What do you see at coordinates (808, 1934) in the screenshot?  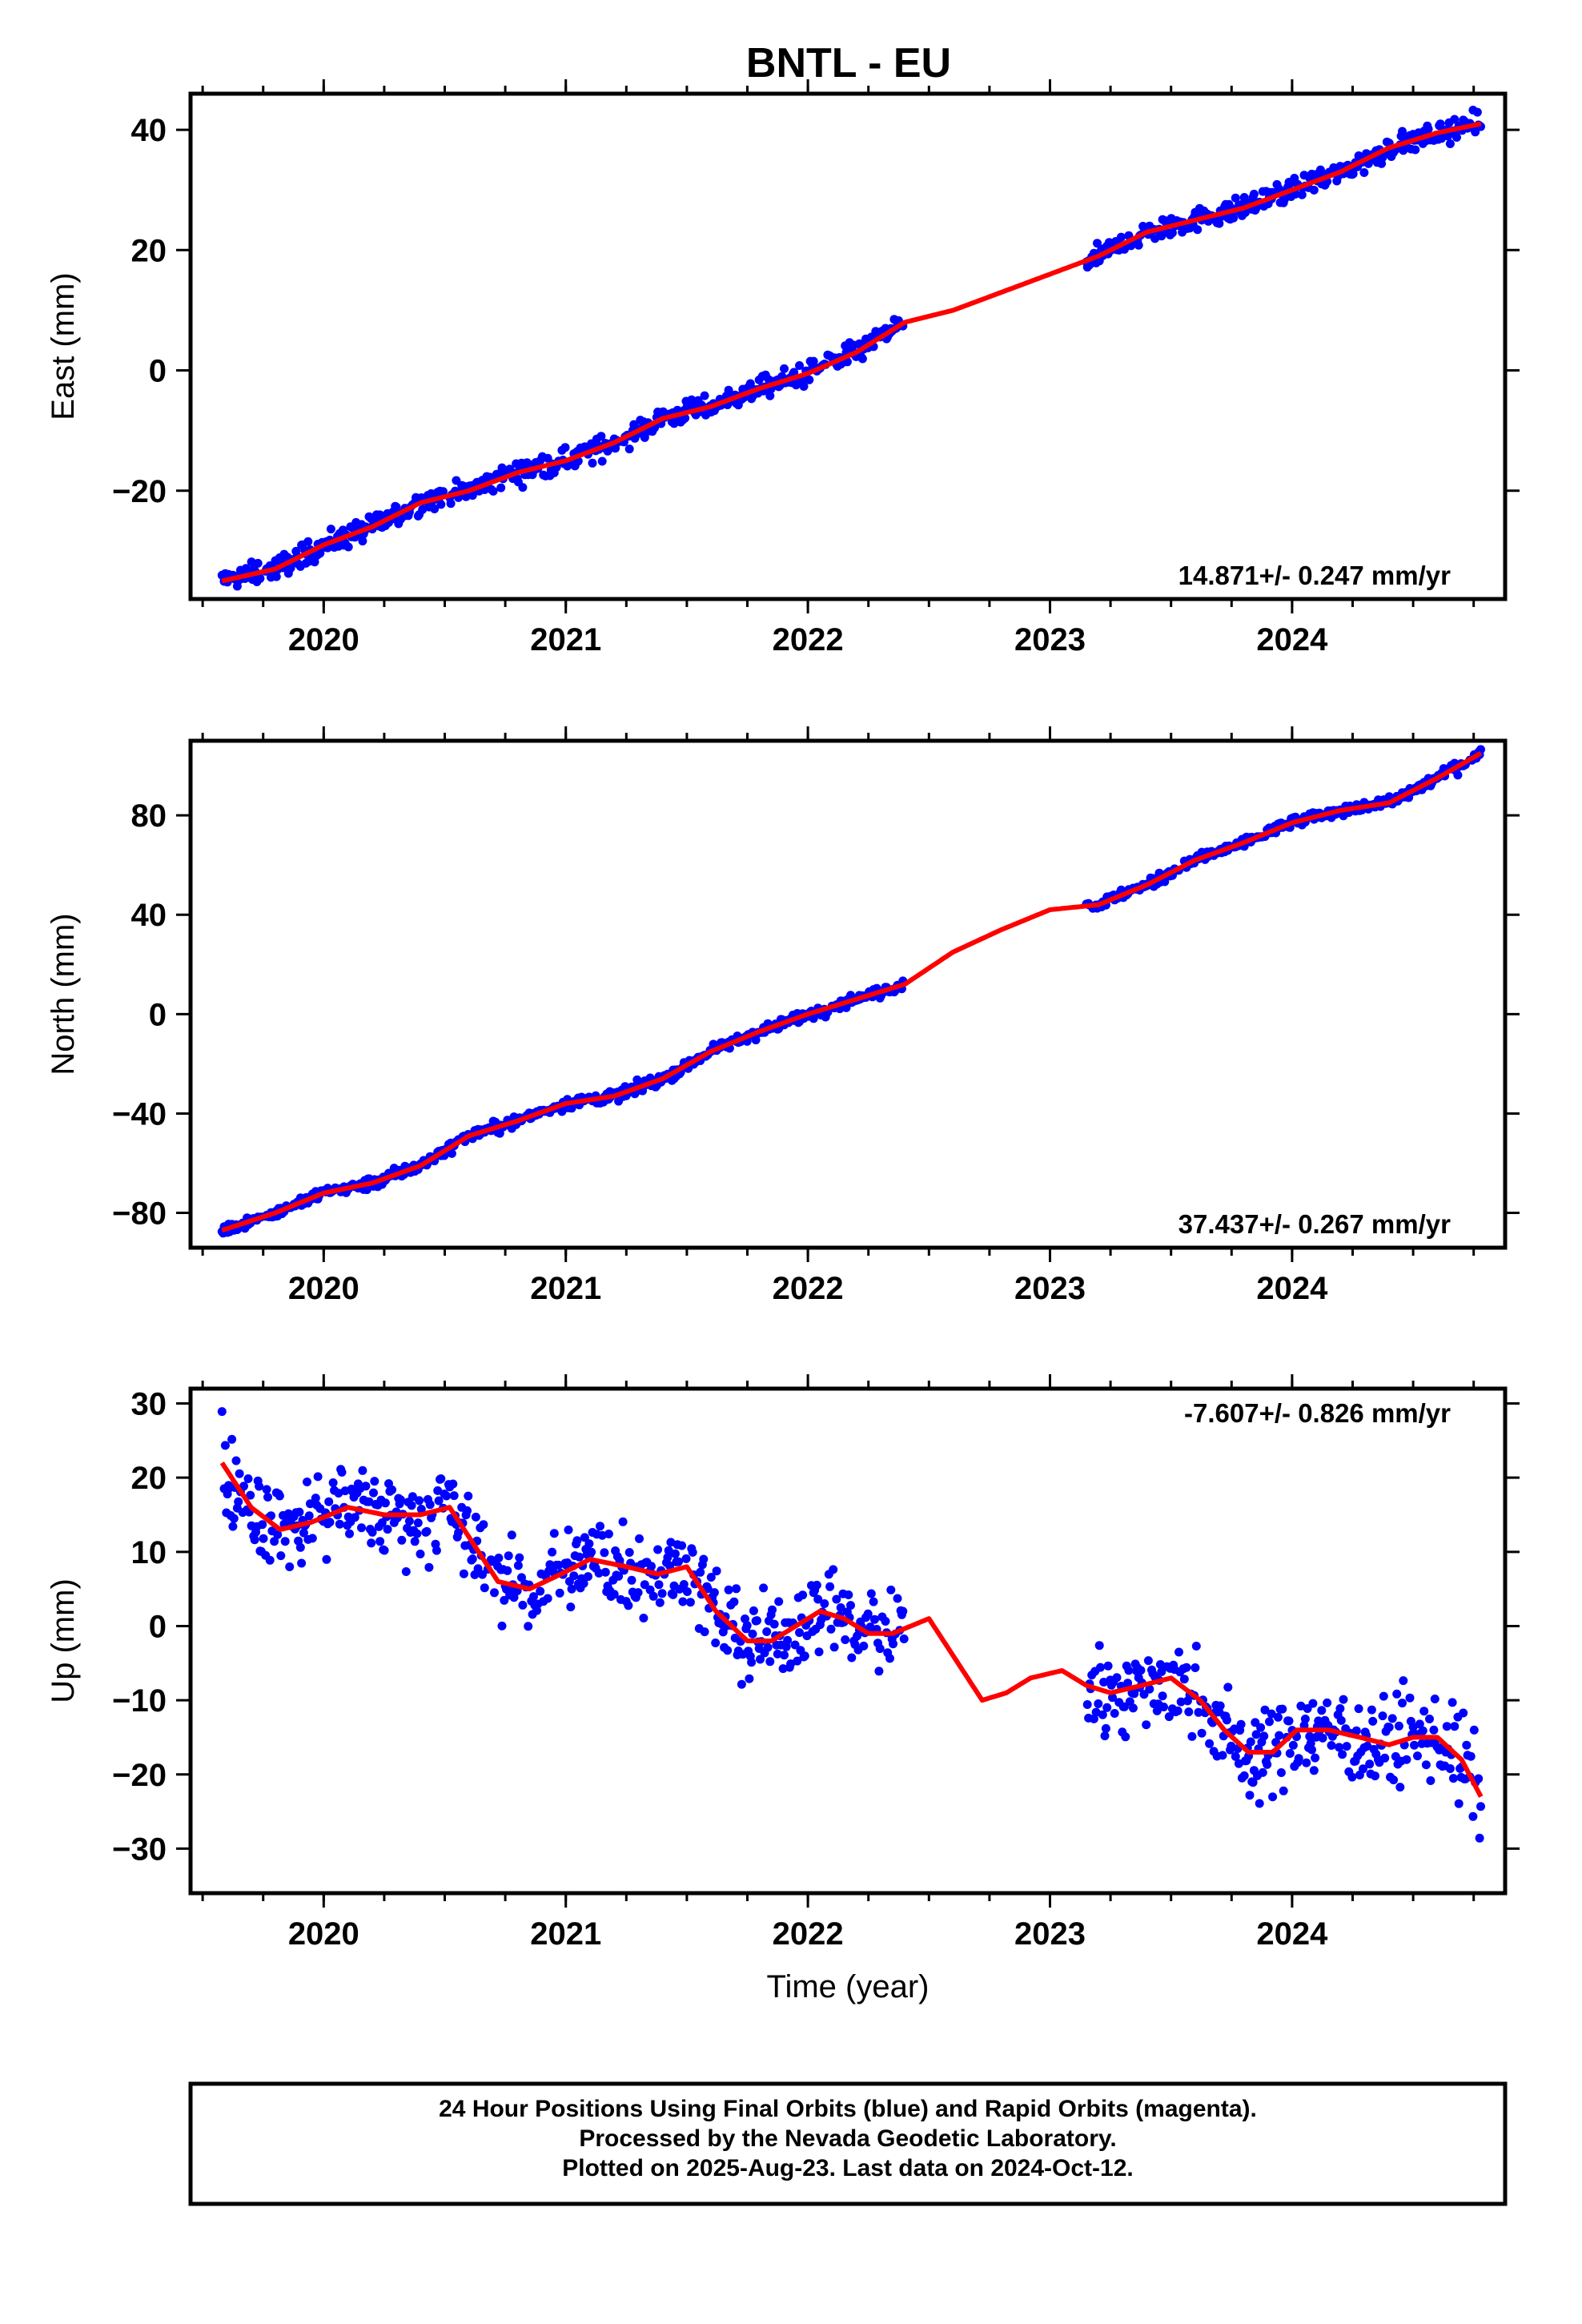 I see `x-tick-label: 2022` at bounding box center [808, 1934].